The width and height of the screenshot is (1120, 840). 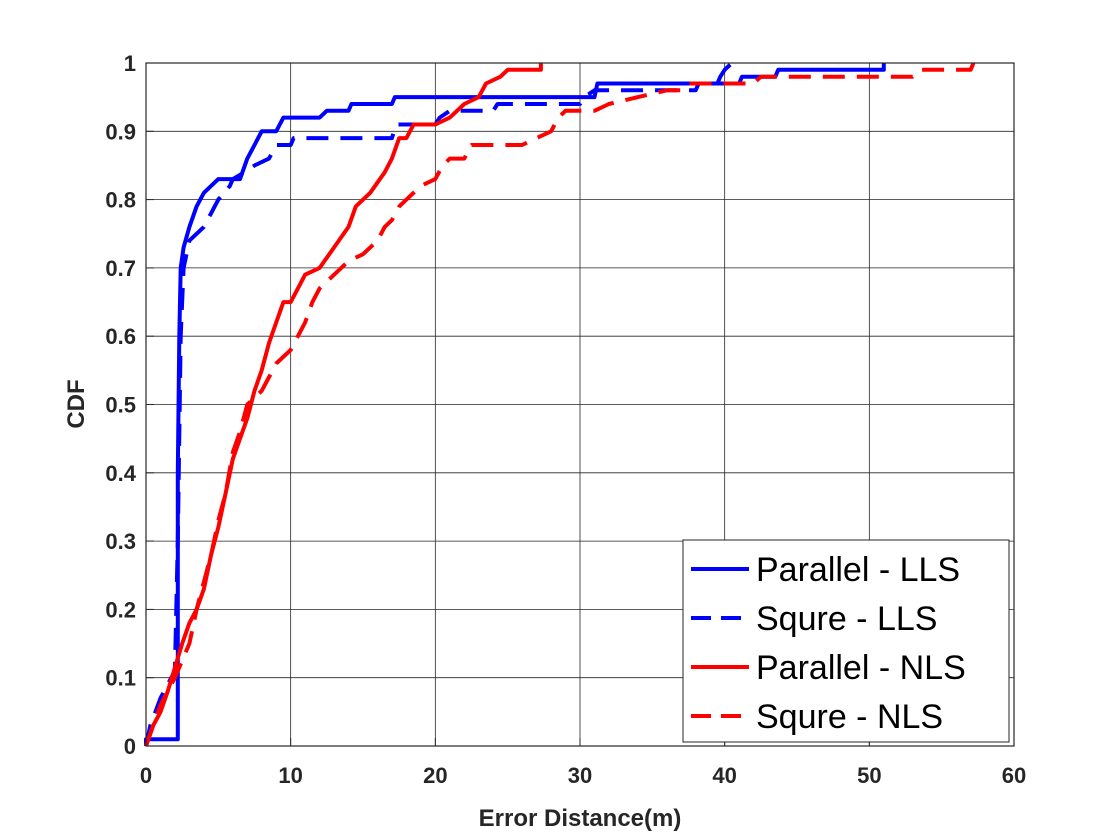 What do you see at coordinates (858, 570) in the screenshot?
I see `legend-entry: Parallel - LLS` at bounding box center [858, 570].